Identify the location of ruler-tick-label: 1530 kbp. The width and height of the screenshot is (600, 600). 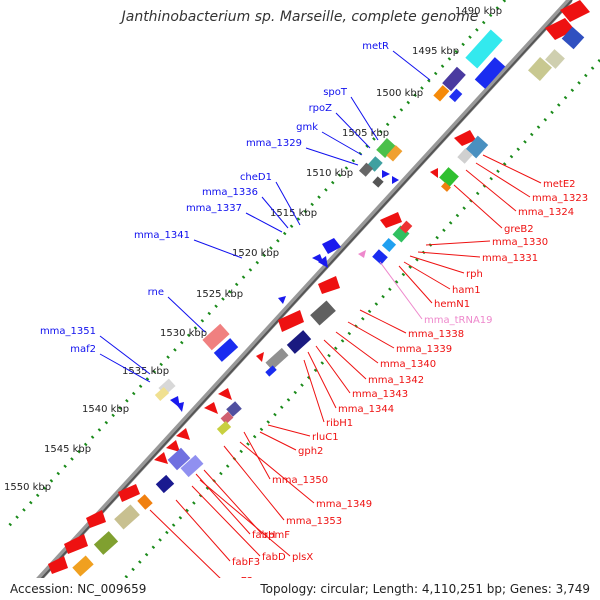
(183, 333).